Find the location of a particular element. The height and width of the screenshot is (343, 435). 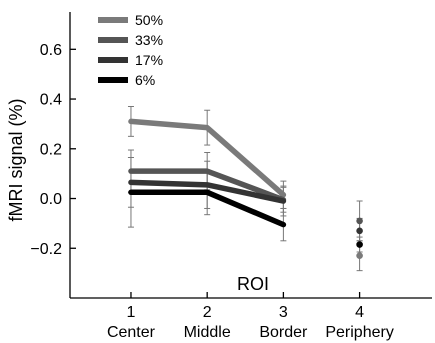

periphery-points is located at coordinates (359, 236).